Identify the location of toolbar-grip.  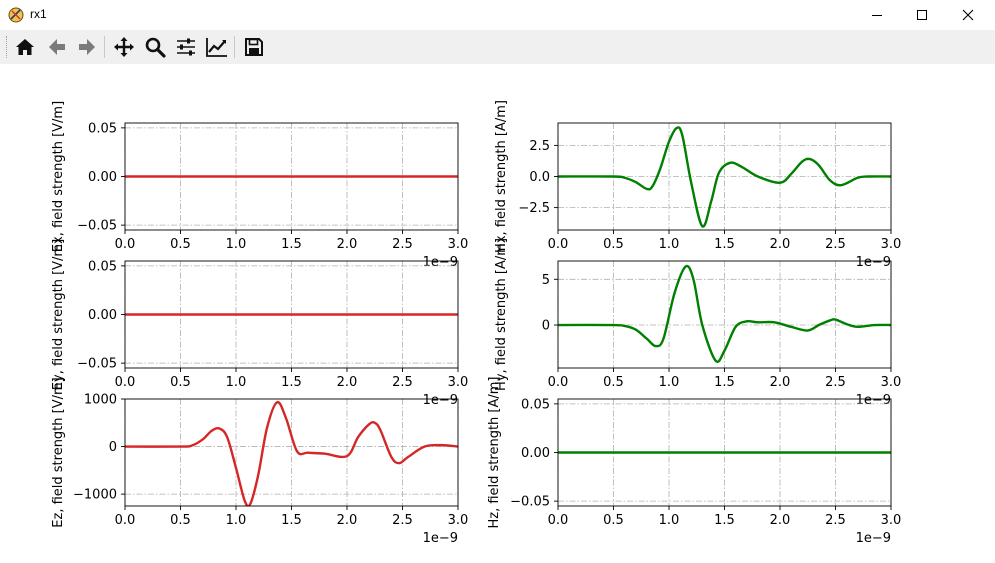
(8, 47).